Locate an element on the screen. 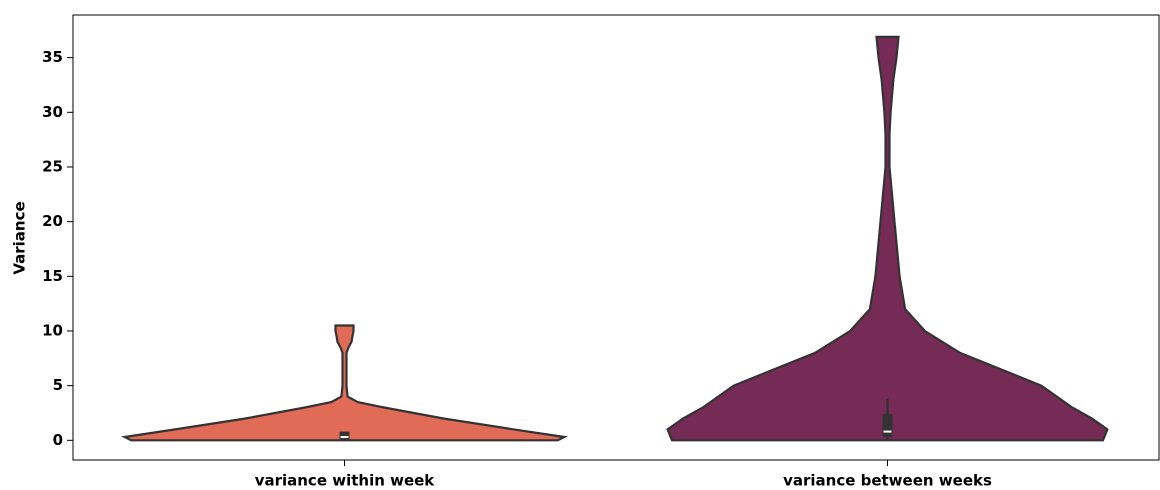 This screenshot has width=1160, height=490. violin-body is located at coordinates (344, 383).